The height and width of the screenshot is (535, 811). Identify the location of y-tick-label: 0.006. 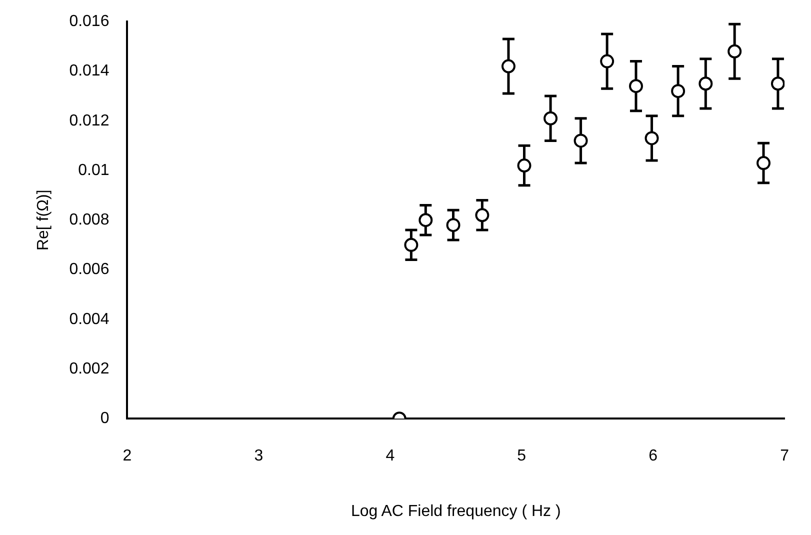
(89, 269).